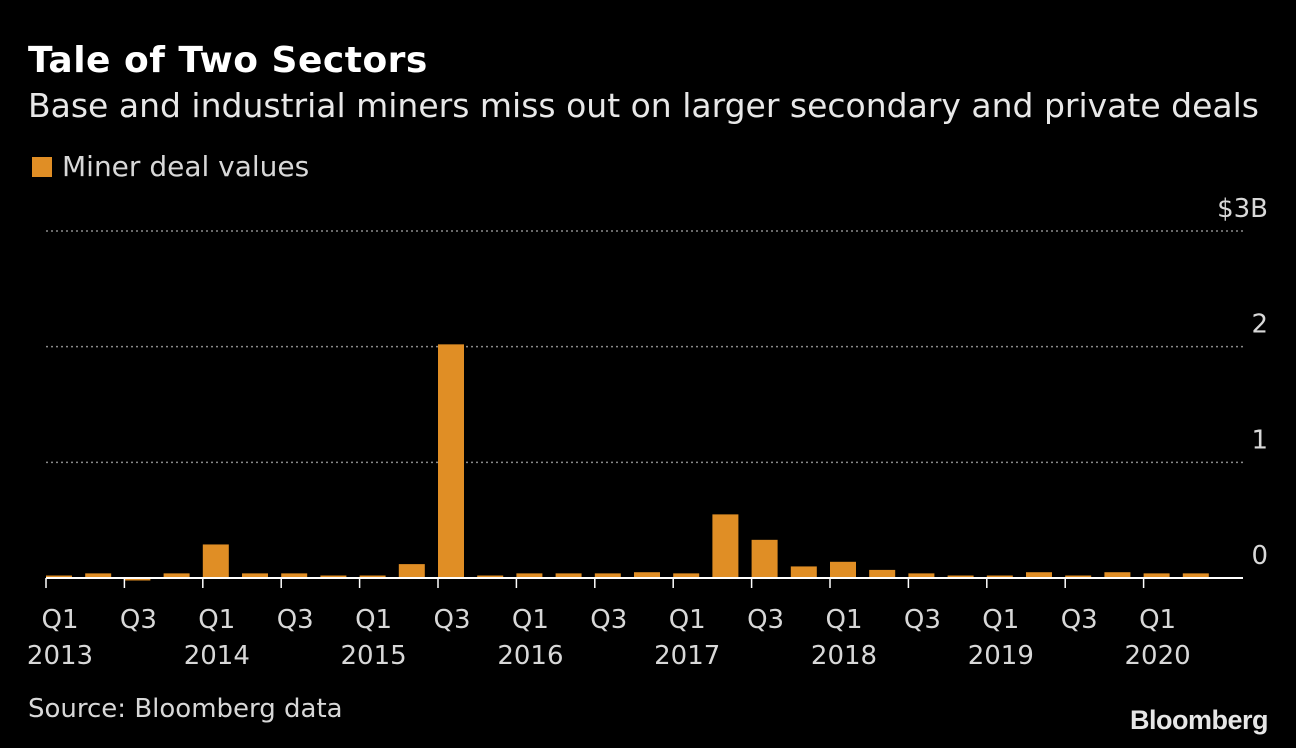  Describe the element at coordinates (647, 575) in the screenshot. I see `bar-Q4-2016` at that location.